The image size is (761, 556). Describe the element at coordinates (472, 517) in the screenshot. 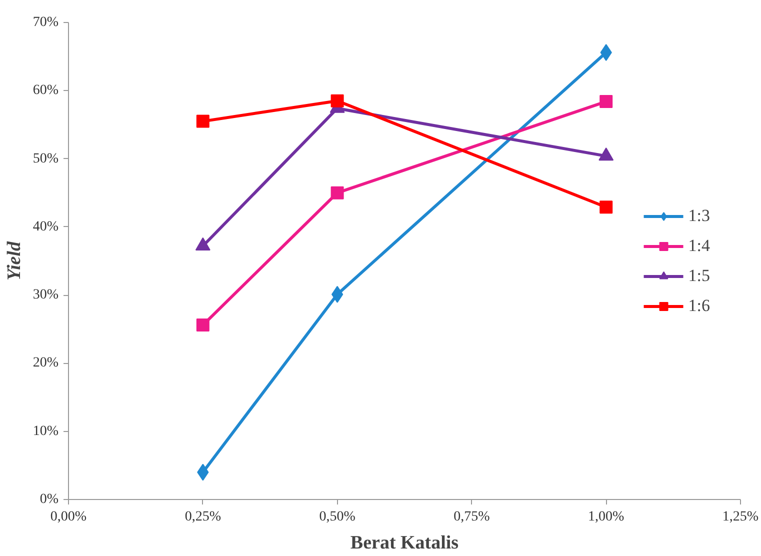

I see `x-tick-label: 0,75%` at that location.